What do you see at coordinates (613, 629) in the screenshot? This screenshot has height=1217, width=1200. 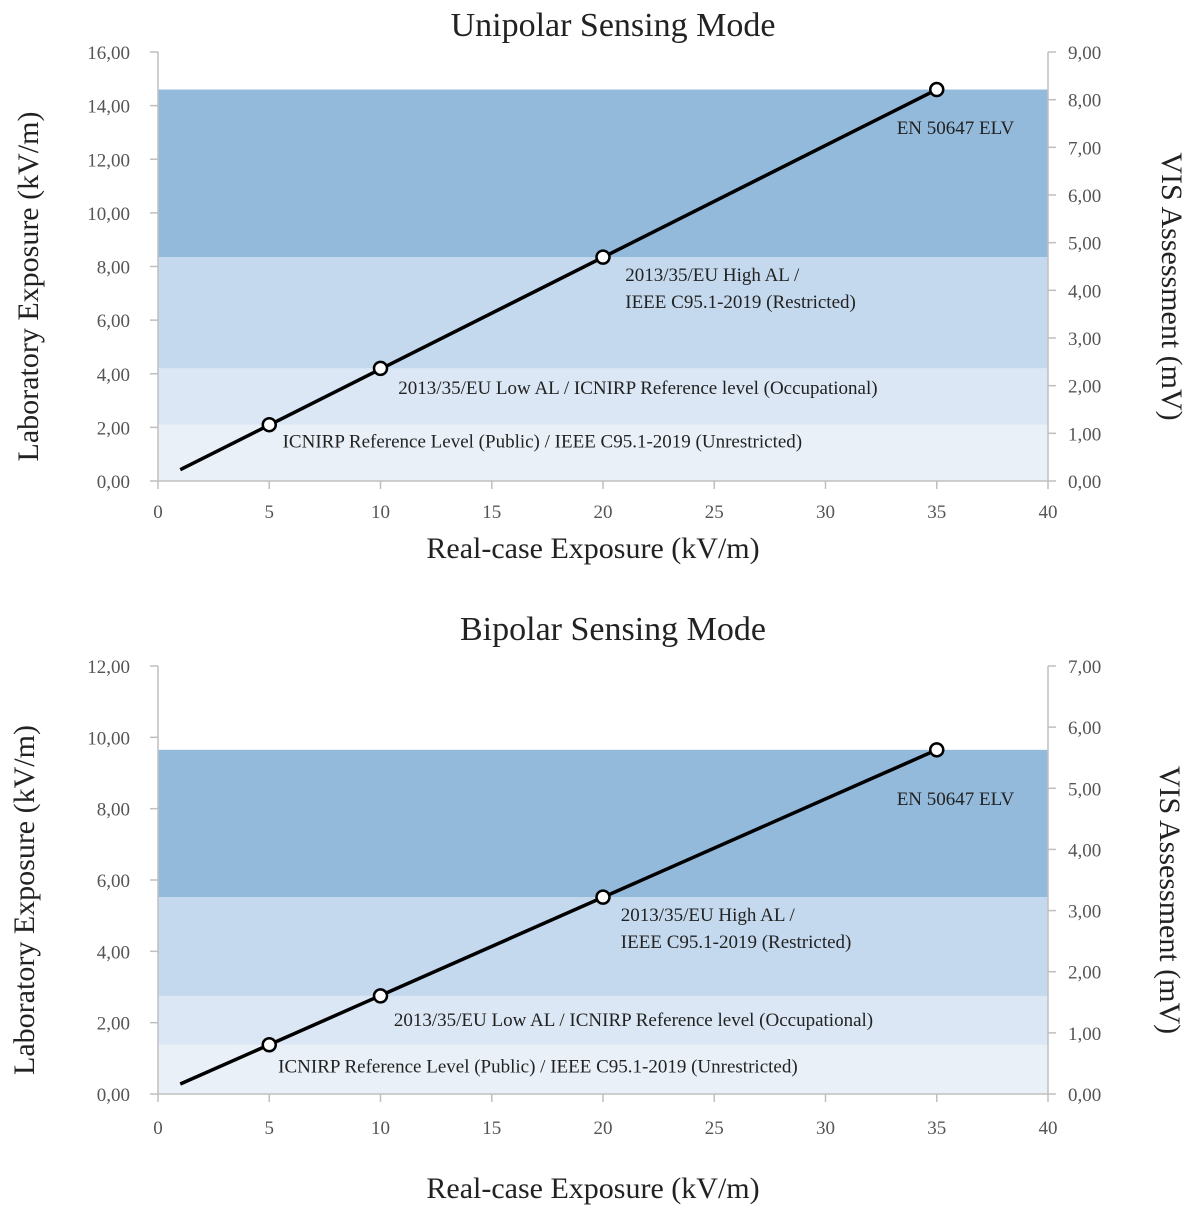 I see `chart-title: Bipolar Sensing Mode` at bounding box center [613, 629].